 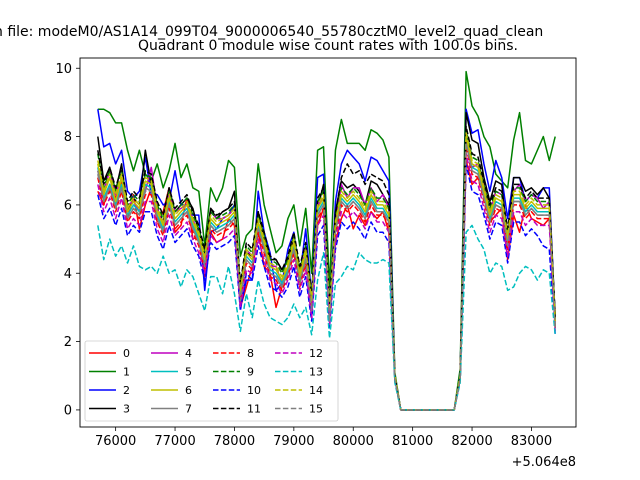 What do you see at coordinates (254, 409) in the screenshot?
I see `legend-label-11: 11` at bounding box center [254, 409].